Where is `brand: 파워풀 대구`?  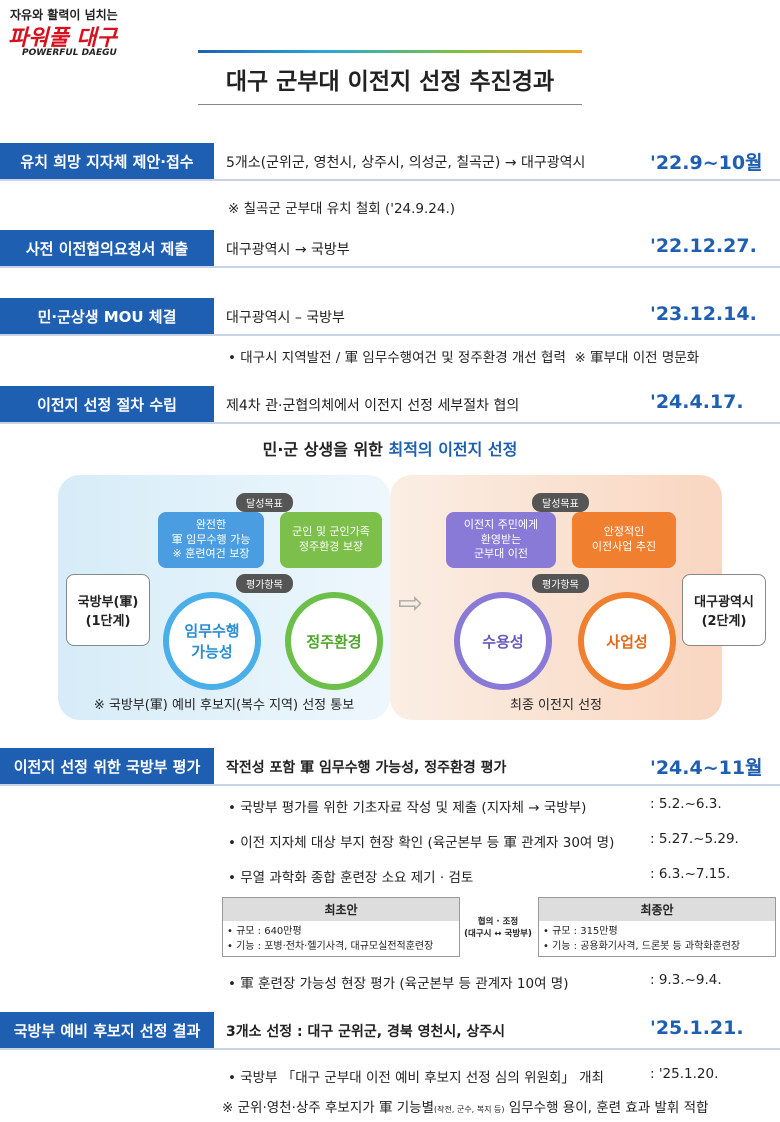
brand: 파워풀 대구 is located at coordinates (62, 38).